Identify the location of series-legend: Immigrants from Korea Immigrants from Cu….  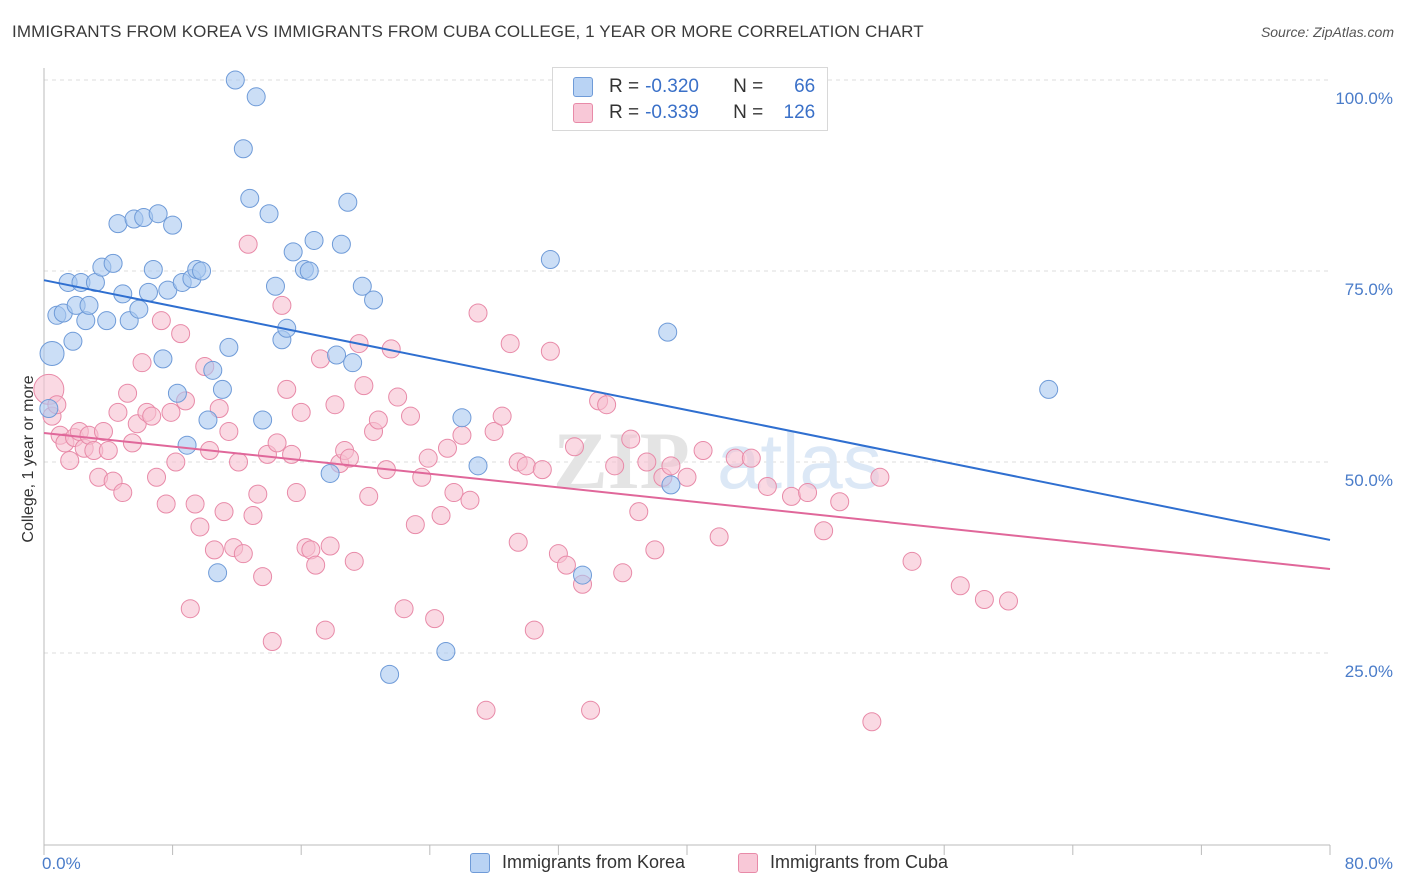
(703, 865).